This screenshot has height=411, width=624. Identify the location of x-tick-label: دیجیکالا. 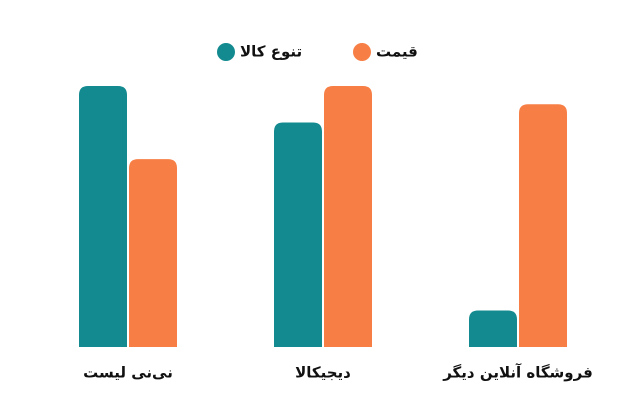
(323, 373).